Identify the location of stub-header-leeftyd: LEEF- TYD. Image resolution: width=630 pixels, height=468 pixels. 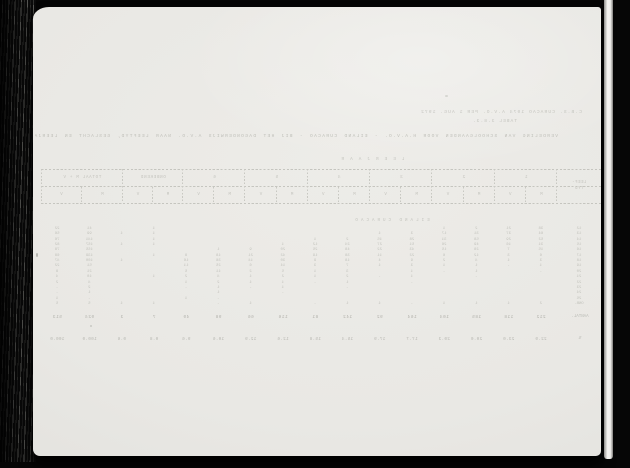
(579, 186).